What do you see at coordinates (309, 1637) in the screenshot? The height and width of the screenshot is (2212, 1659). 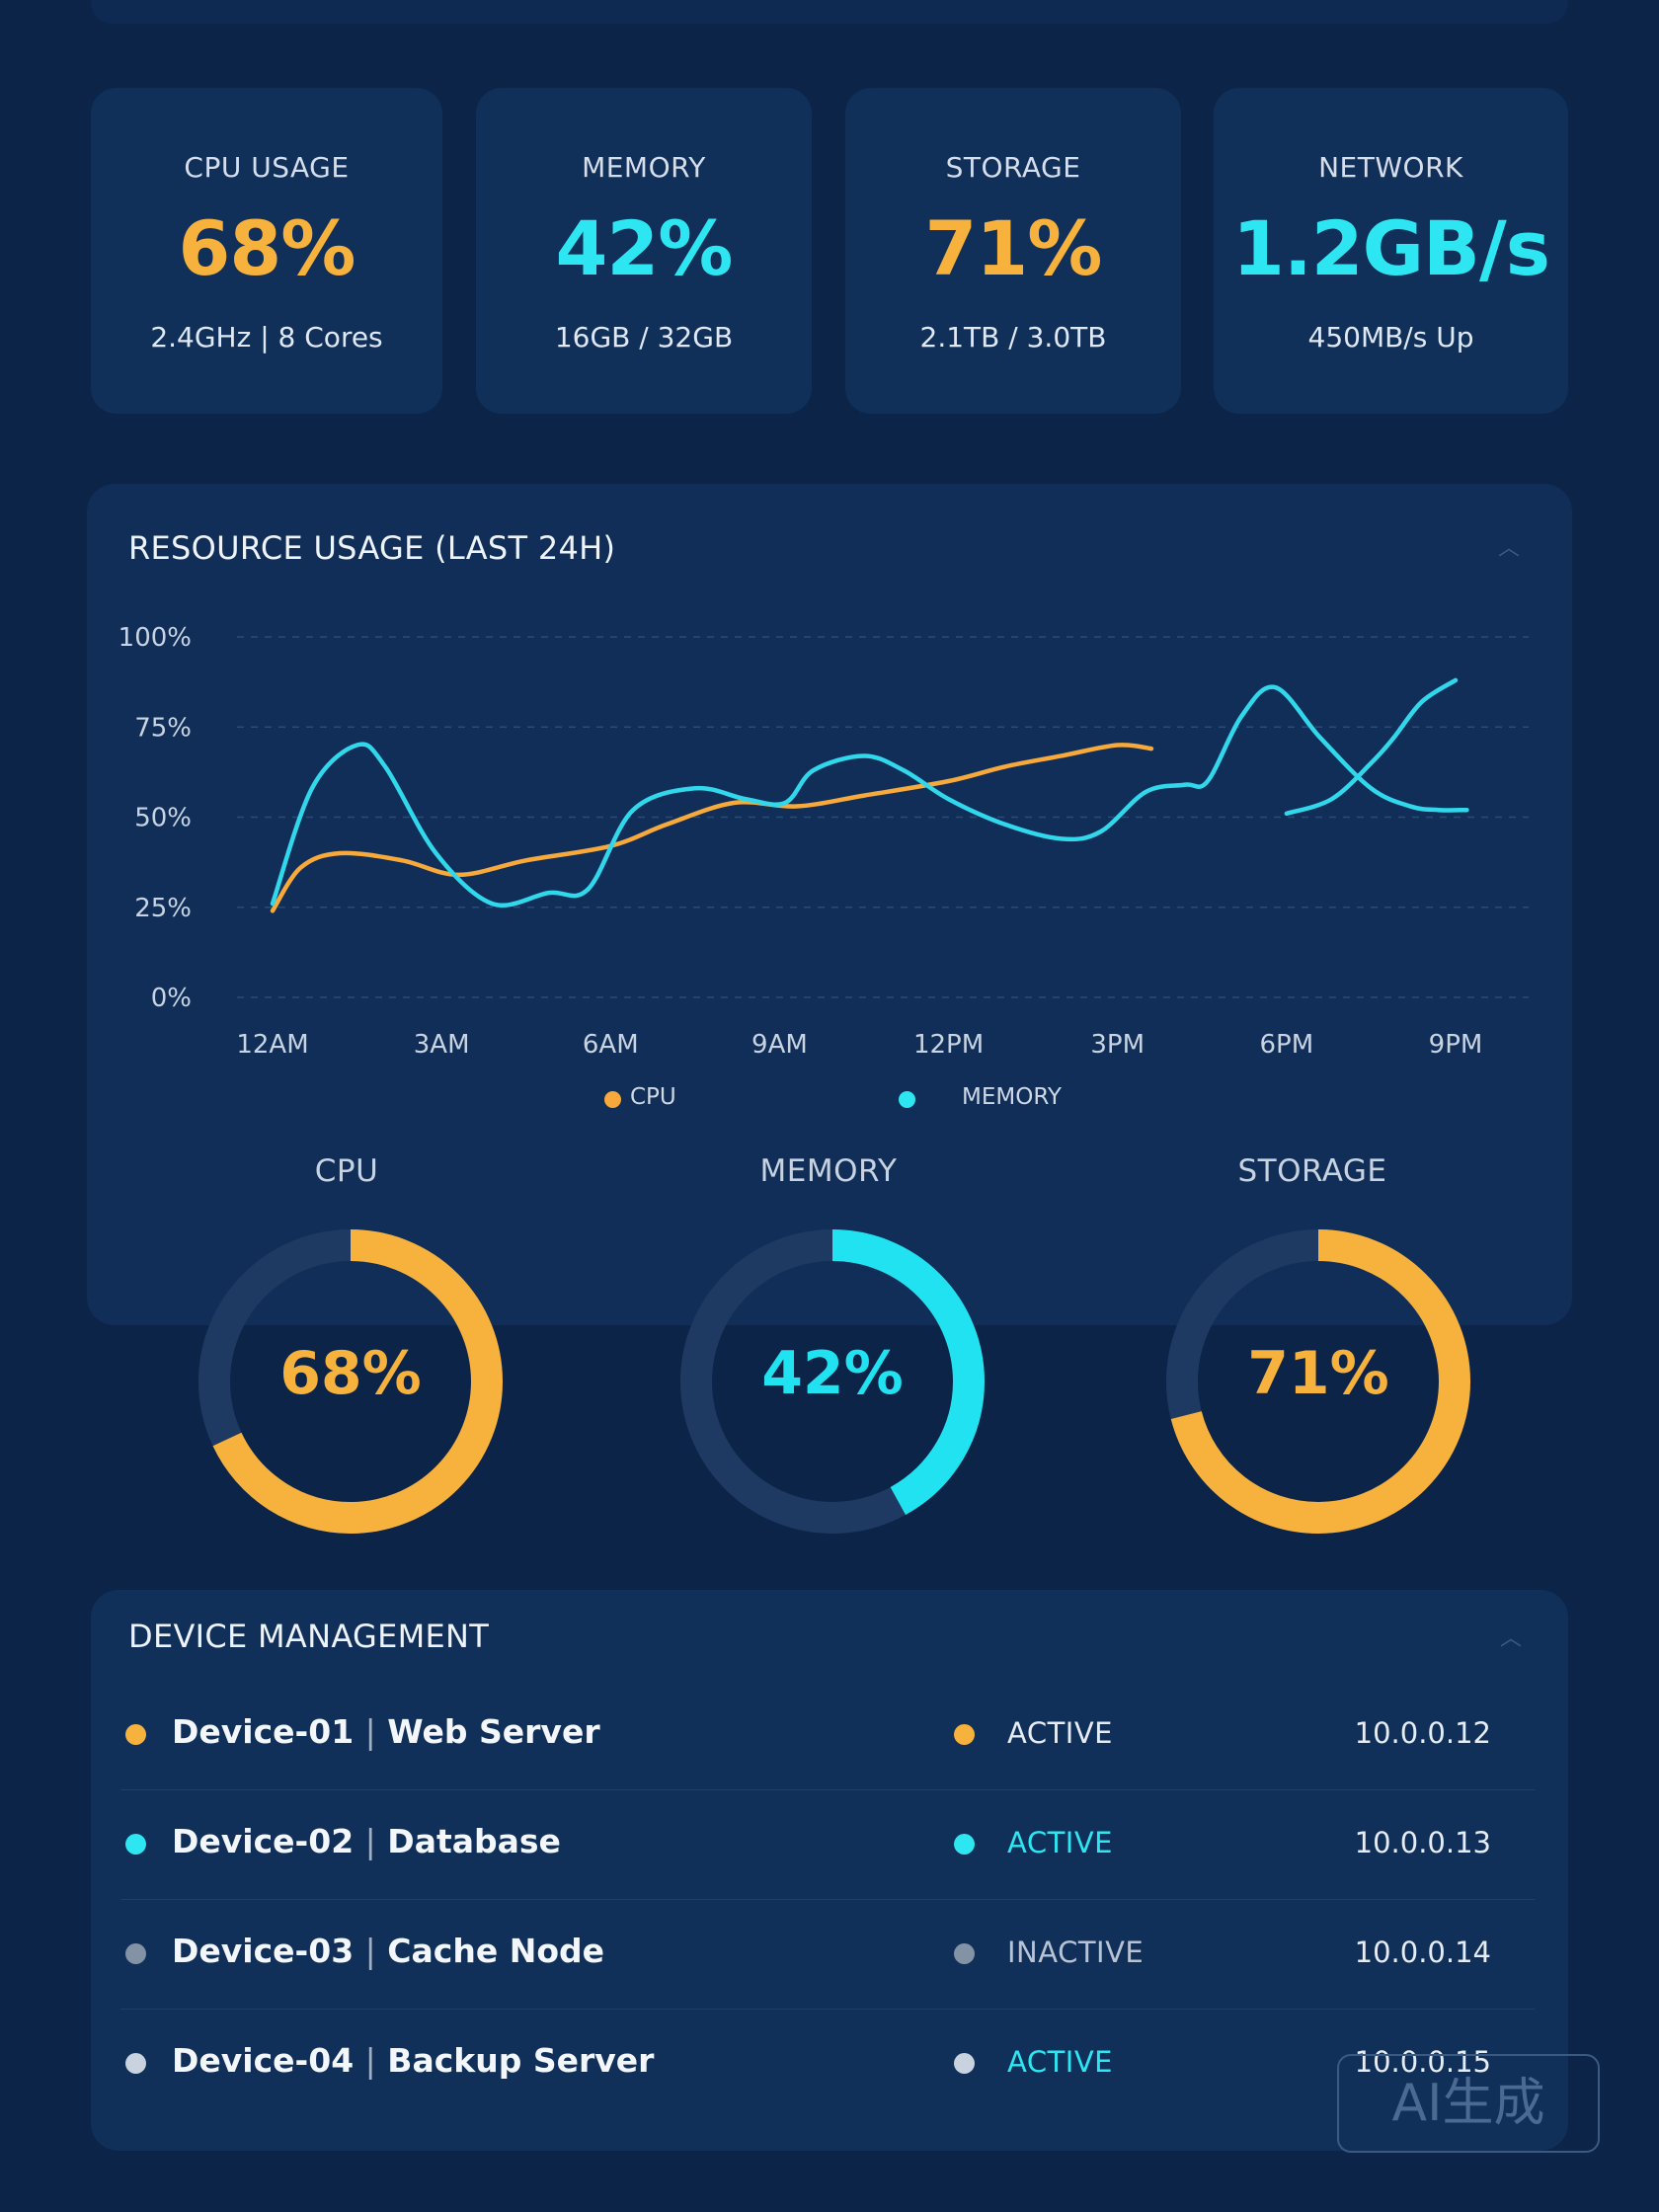 I see `panel-title: DEVICE MANAGEMENT` at bounding box center [309, 1637].